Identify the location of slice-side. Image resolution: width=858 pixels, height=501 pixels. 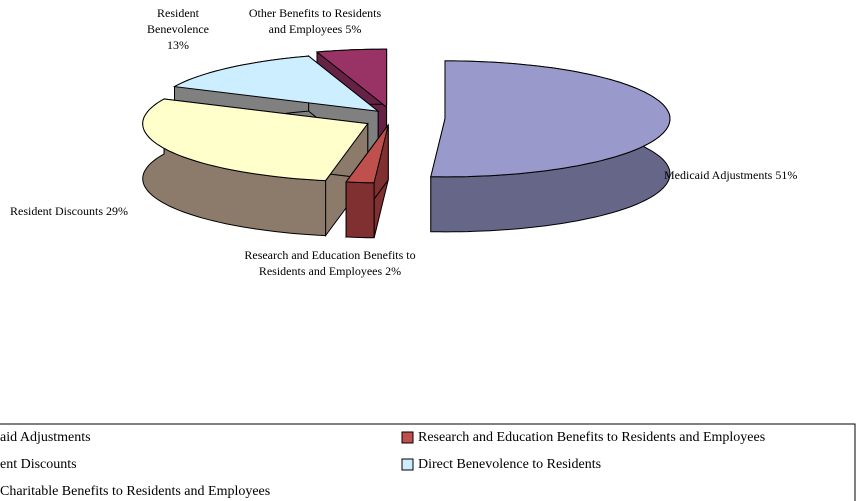
(360, 210).